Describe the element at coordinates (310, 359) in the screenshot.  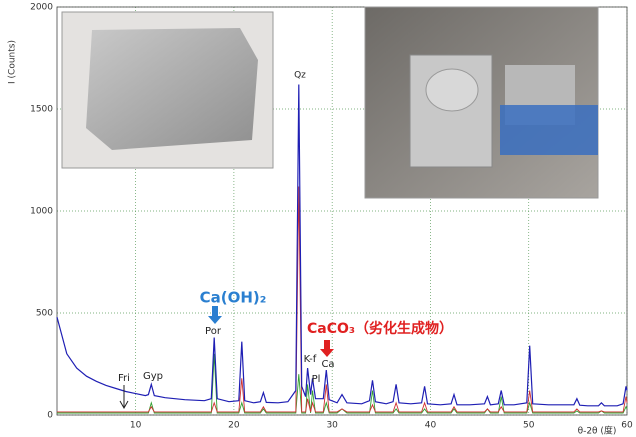
I see `annotation: K-f` at that location.